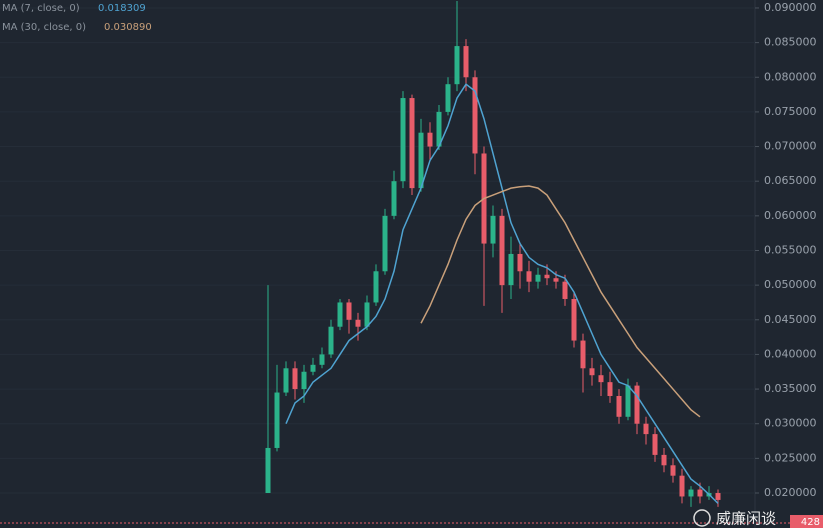  What do you see at coordinates (790, 319) in the screenshot?
I see `y-tick-label: 0.045000` at bounding box center [790, 319].